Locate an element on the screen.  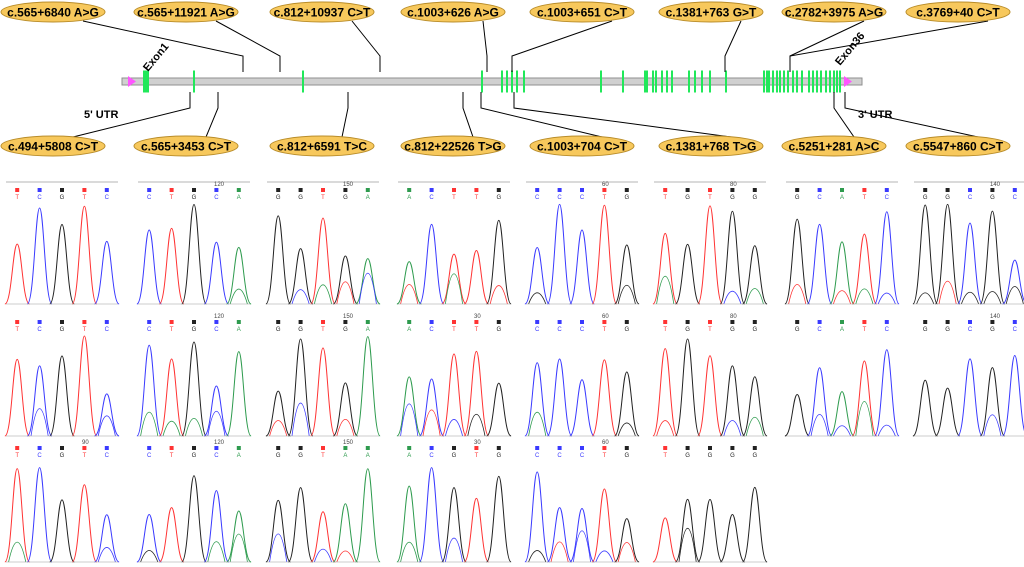
base-position-number: 140 is located at coordinates (995, 185).